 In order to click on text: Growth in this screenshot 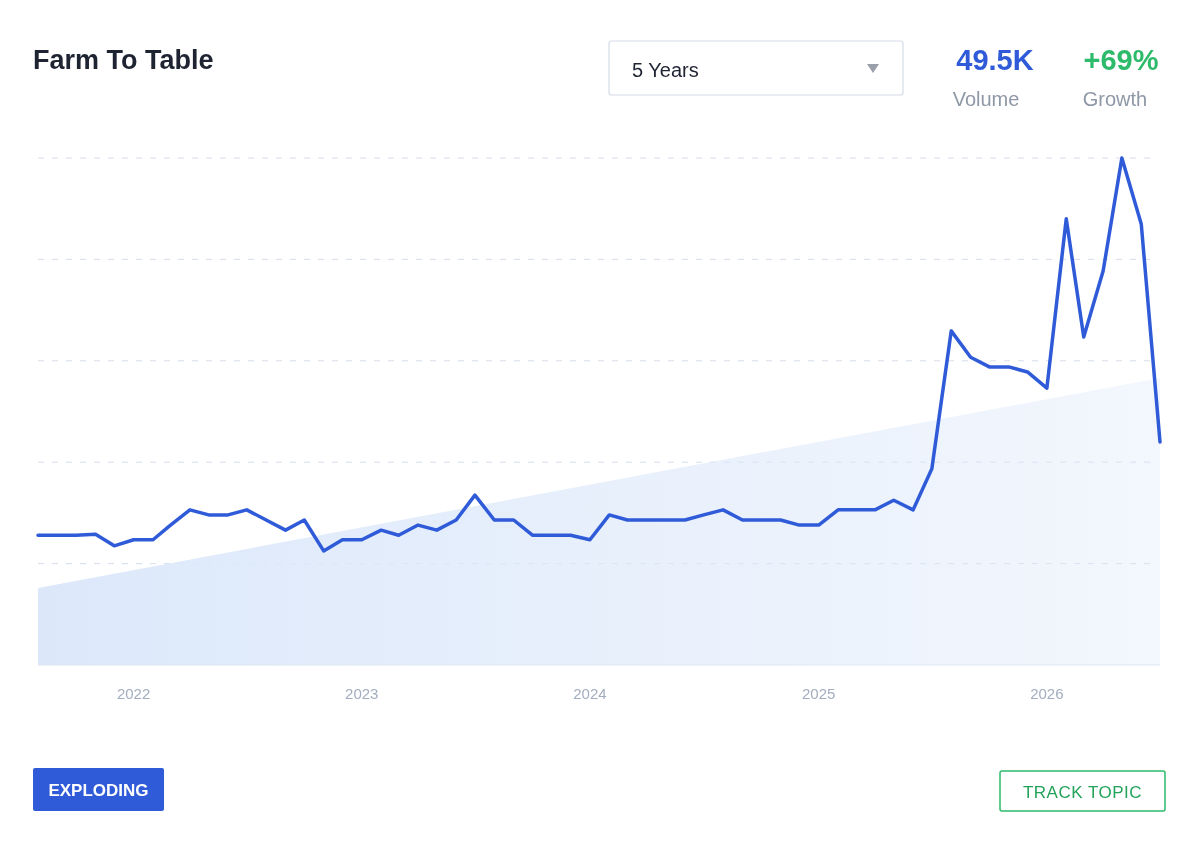, I will do `click(1115, 99)`.